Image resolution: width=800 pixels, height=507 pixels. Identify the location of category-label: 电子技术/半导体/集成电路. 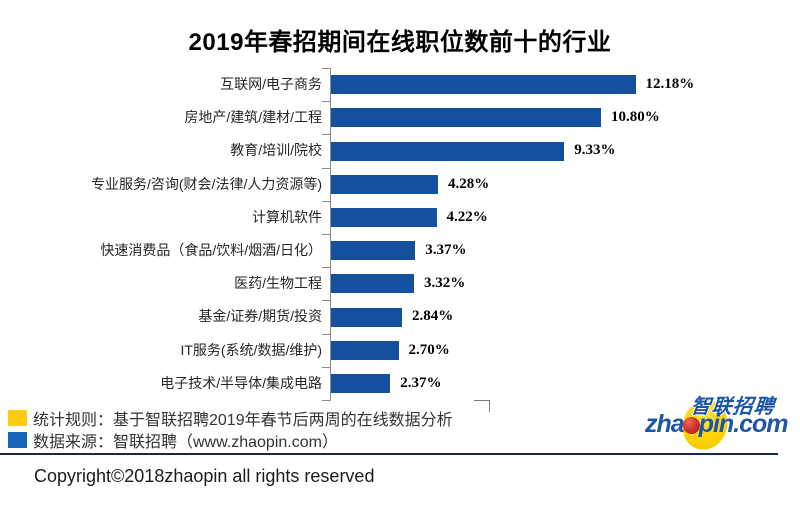
(241, 382).